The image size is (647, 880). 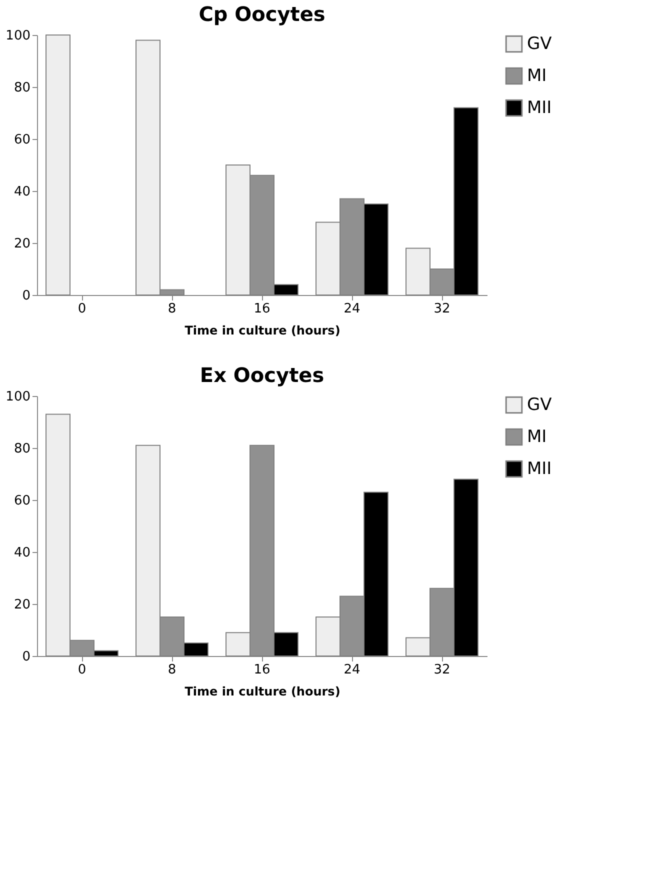 I want to click on chart-title: Cp Oocytes, so click(x=262, y=14).